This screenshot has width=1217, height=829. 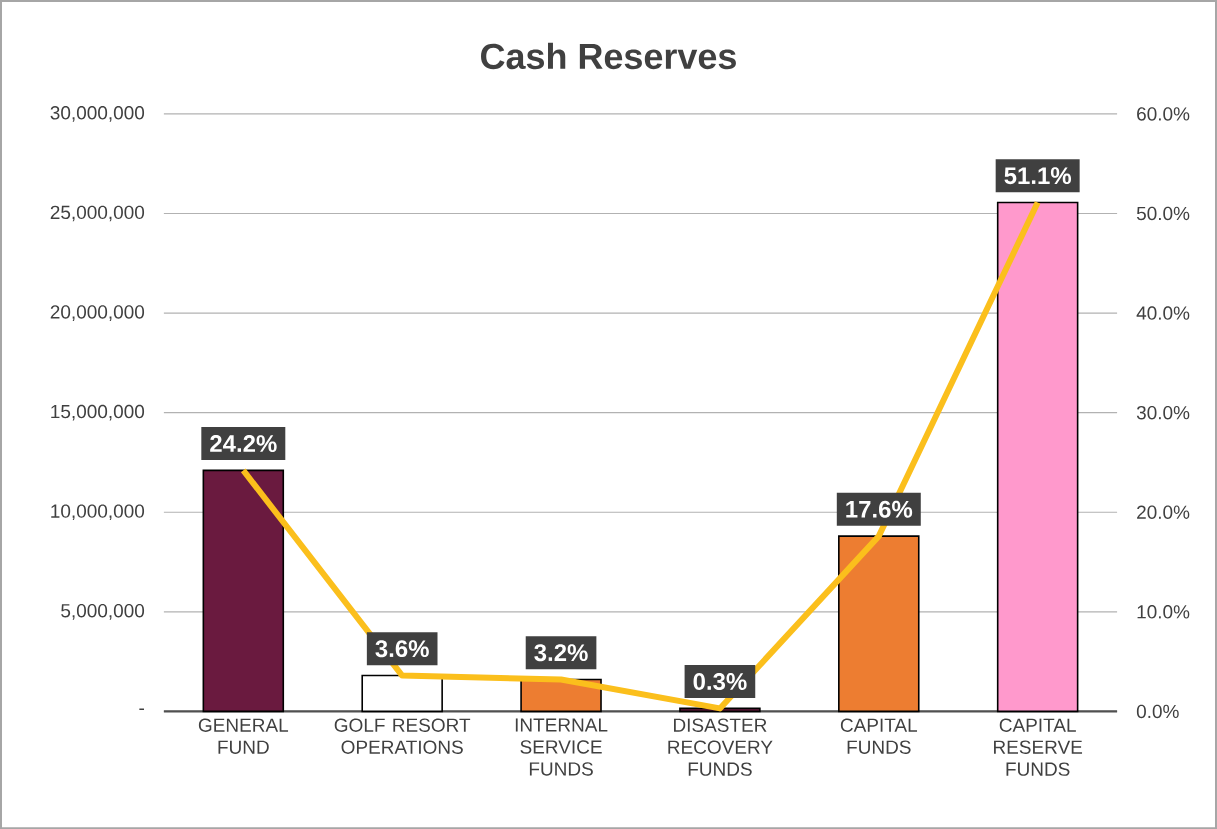 What do you see at coordinates (1038, 747) in the screenshot?
I see `x-tick-label: CAPITAL RESERVE FUNDS` at bounding box center [1038, 747].